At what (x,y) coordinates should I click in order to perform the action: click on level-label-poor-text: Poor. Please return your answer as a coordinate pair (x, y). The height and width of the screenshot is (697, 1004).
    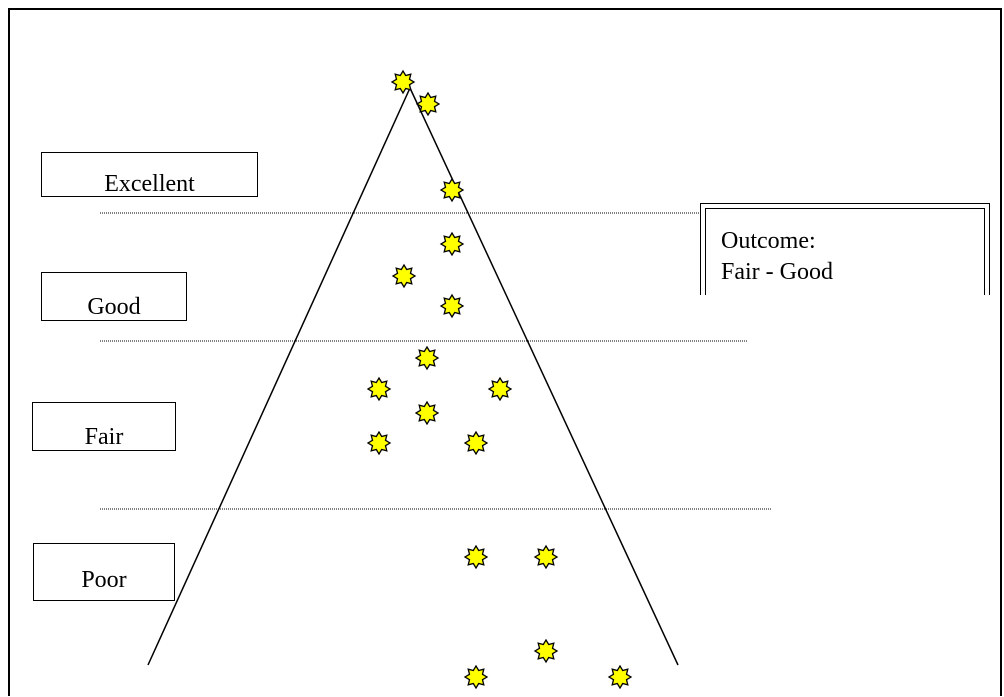
    Looking at the image, I should click on (104, 580).